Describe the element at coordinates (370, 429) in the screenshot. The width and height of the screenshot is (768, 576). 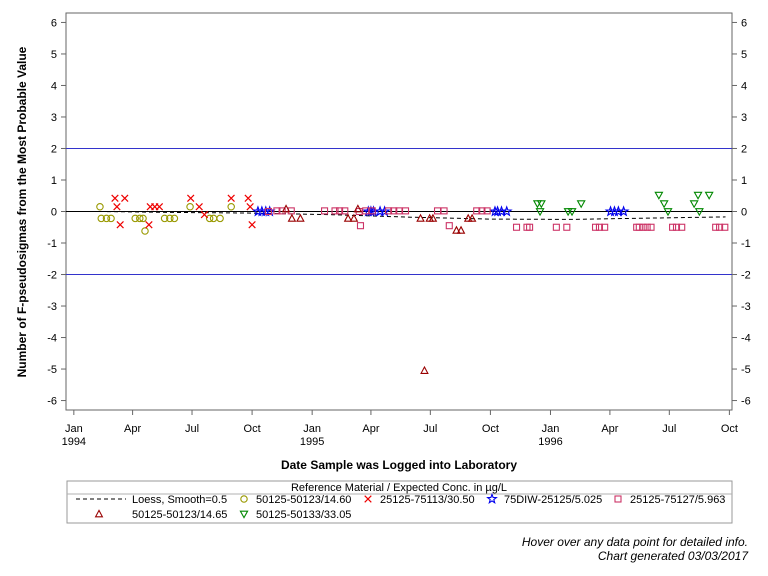
I see `x-tick-label: Apr` at that location.